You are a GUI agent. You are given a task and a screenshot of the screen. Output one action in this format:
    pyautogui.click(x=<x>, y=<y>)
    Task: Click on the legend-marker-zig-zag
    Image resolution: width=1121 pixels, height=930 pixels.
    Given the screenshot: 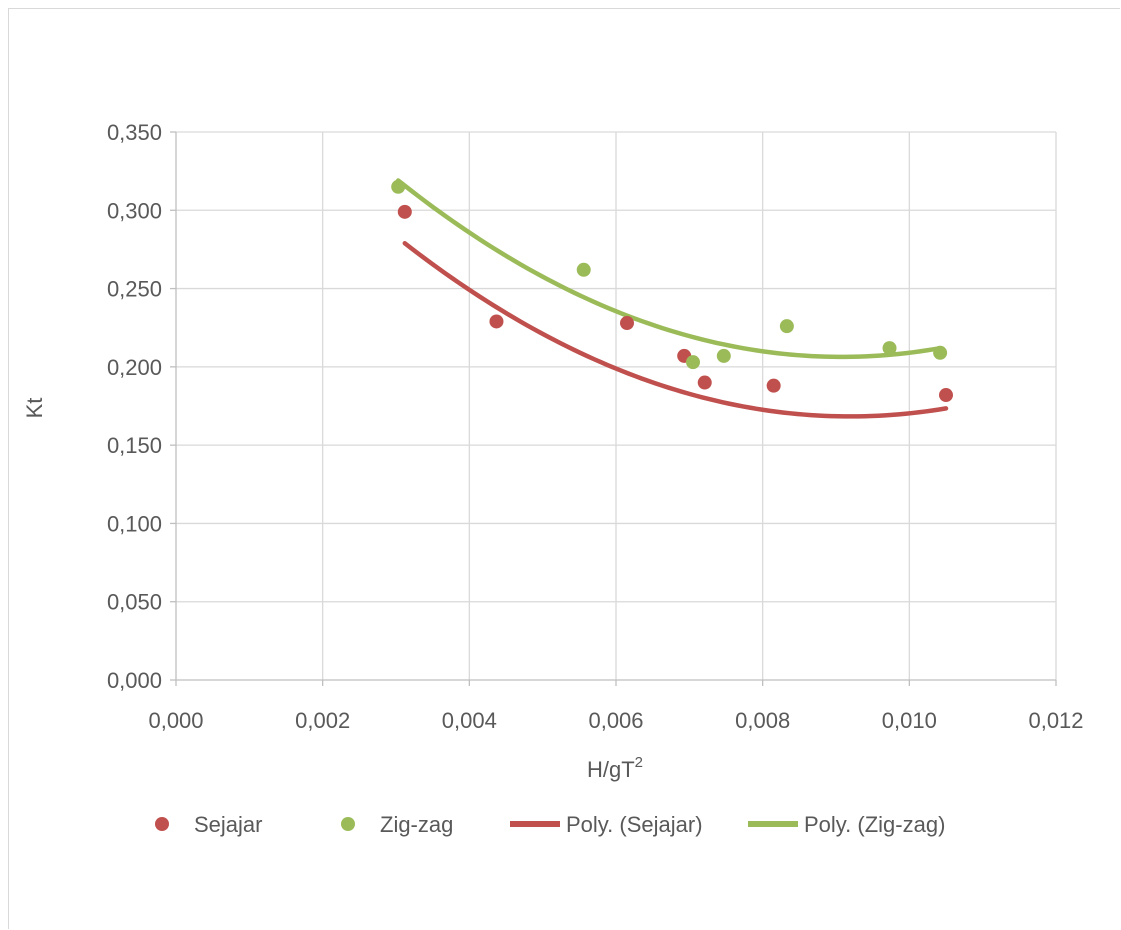 What is the action you would take?
    pyautogui.click(x=348, y=824)
    